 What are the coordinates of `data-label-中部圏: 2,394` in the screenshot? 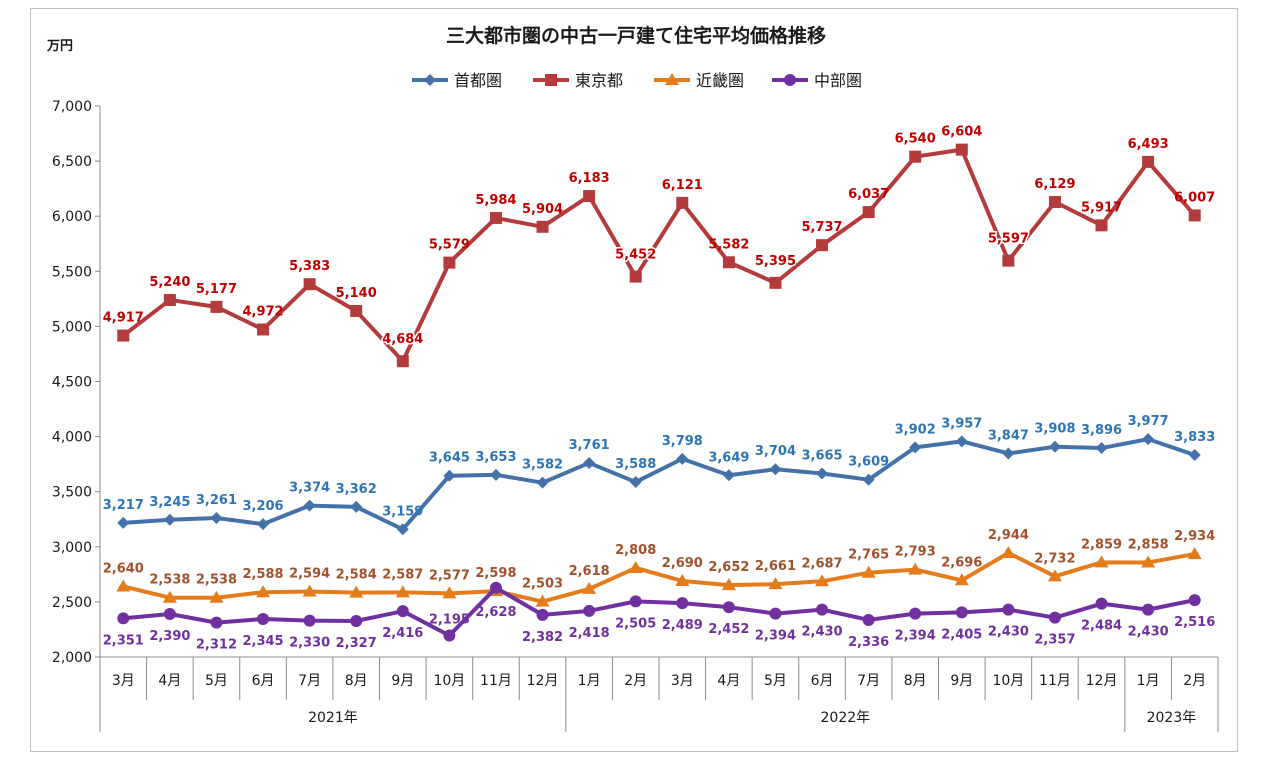 It's located at (775, 636).